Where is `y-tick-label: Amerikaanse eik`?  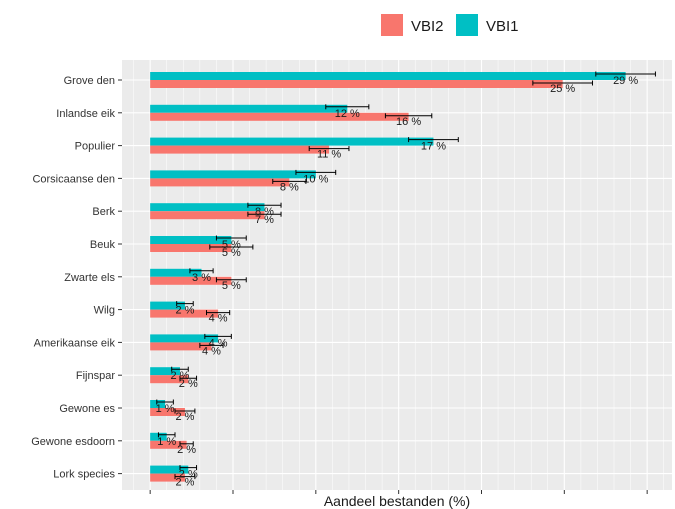
y-tick-label: Amerikaanse eik is located at coordinates (75, 343).